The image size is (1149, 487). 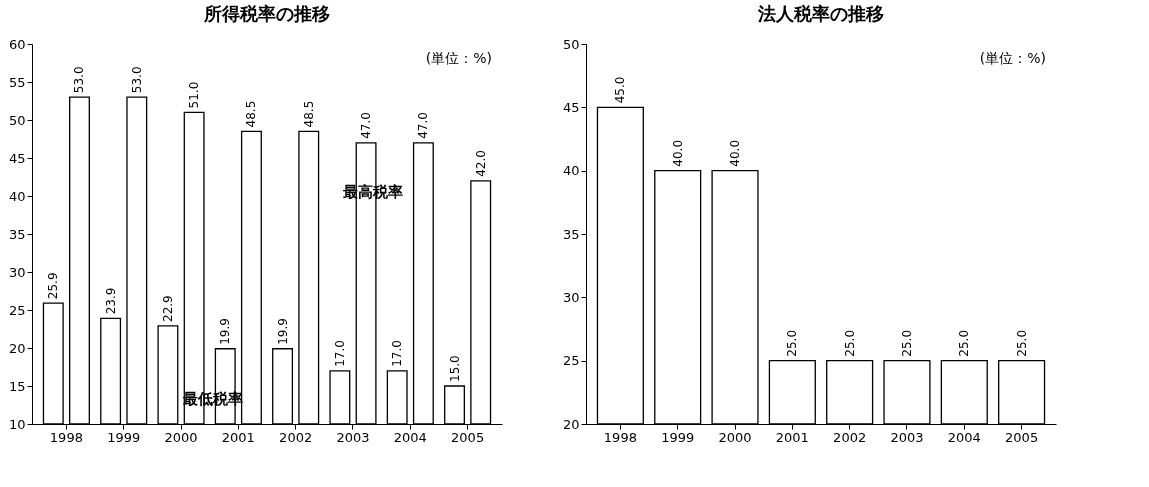 I want to click on chart-title: 所得税率の推移, so click(x=266, y=13).